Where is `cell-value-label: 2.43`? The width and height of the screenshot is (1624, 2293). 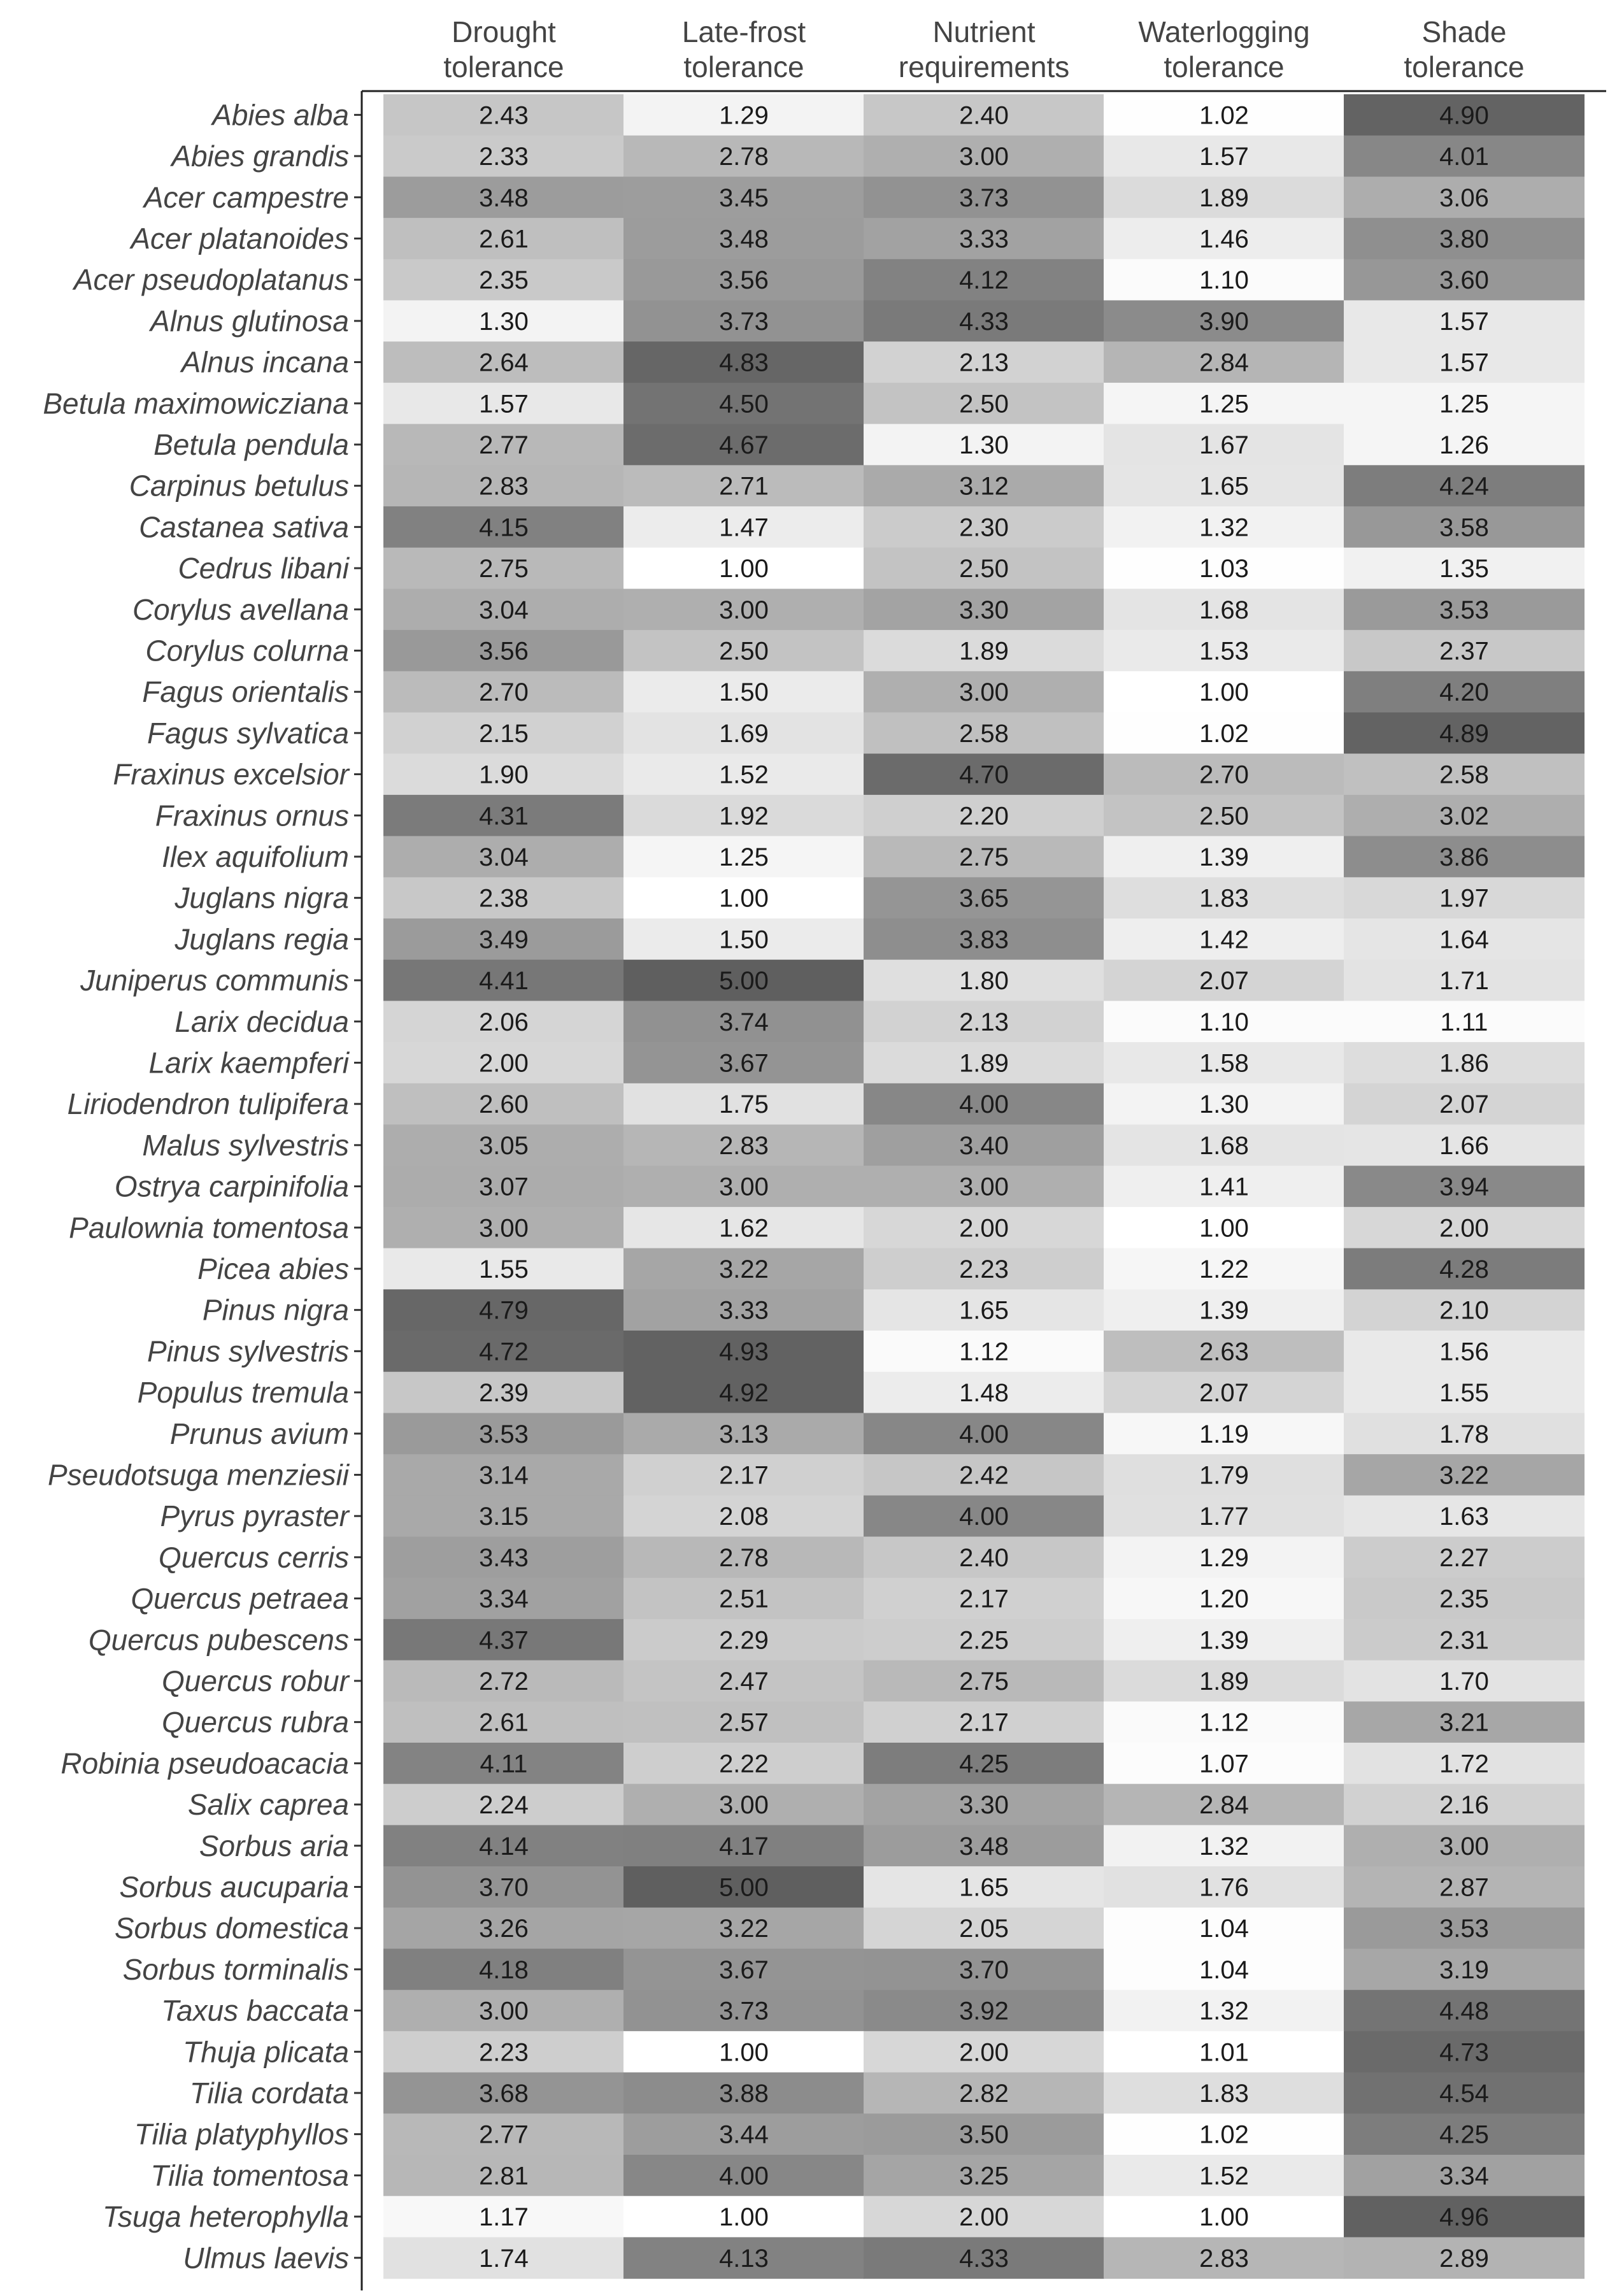
cell-value-label: 2.43 is located at coordinates (504, 115).